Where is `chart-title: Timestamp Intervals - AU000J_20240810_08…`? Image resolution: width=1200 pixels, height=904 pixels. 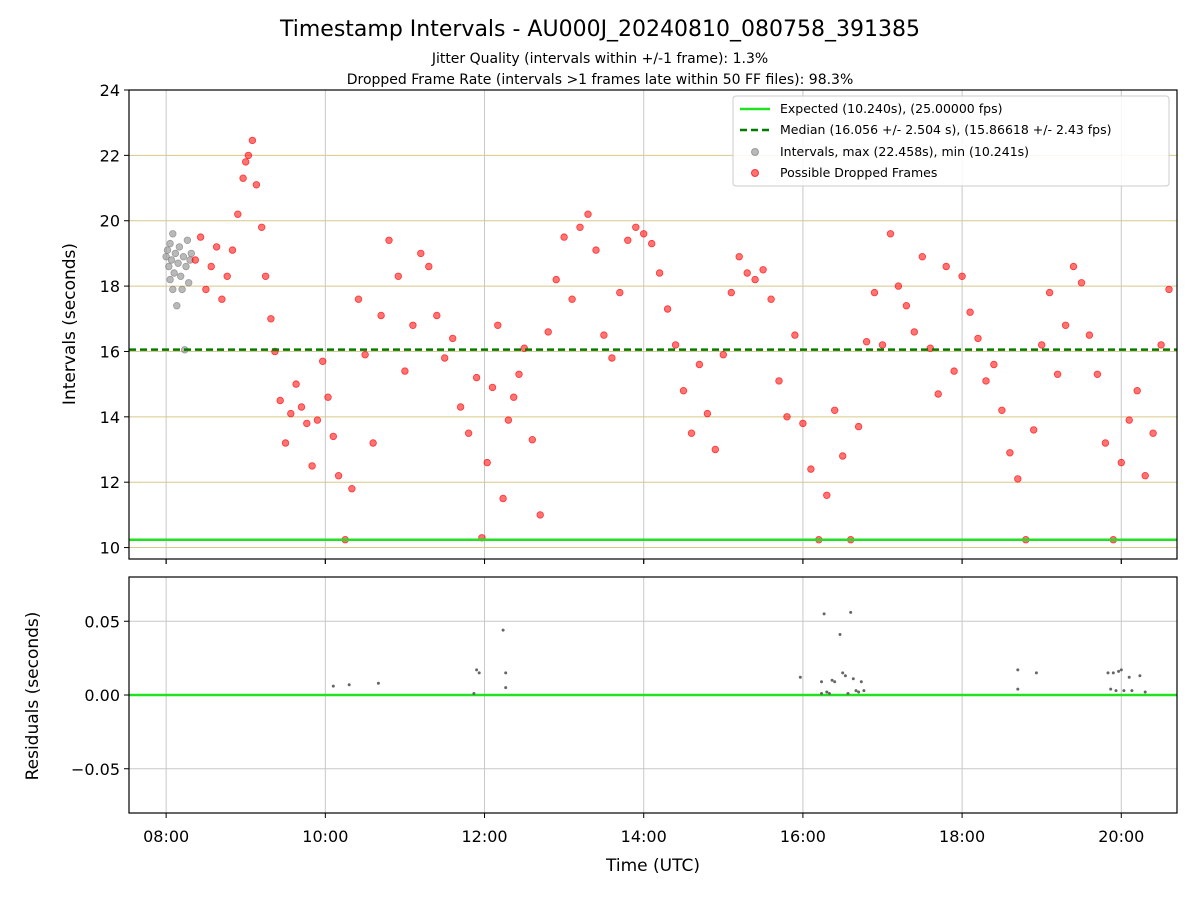
chart-title: Timestamp Intervals - AU000J_20240810_08… is located at coordinates (599, 29).